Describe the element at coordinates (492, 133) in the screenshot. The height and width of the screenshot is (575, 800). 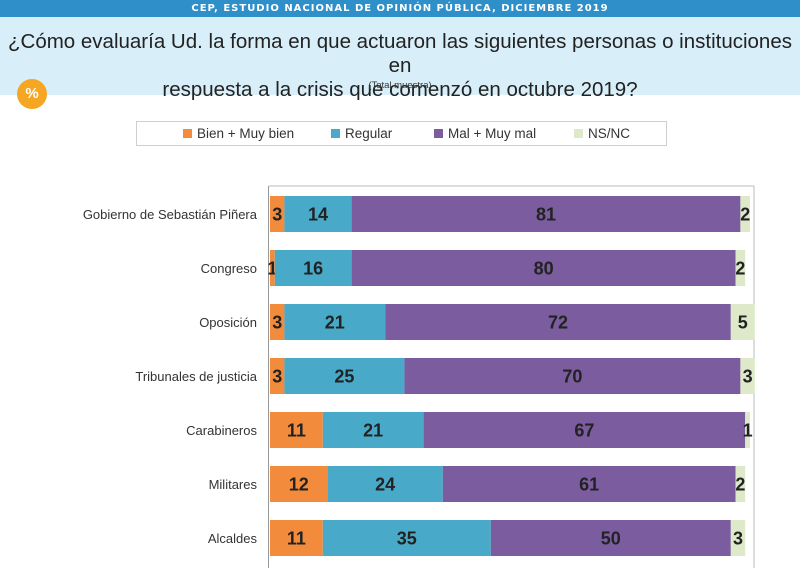
I see `legend-label-mal: Mal + Muy mal` at that location.